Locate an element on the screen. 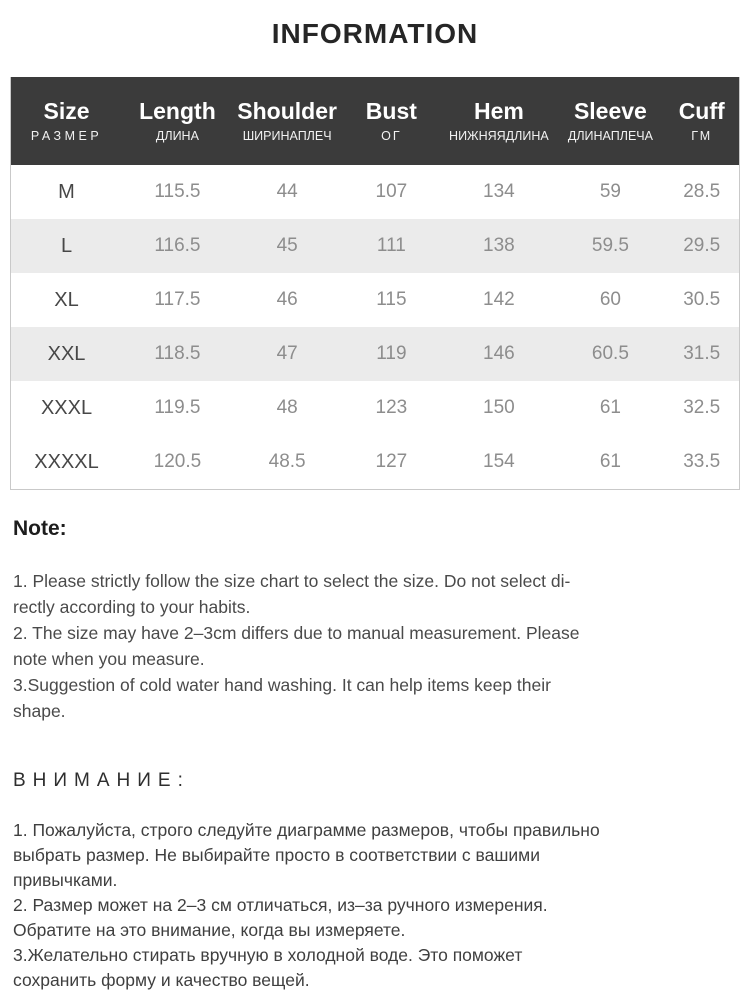 The image size is (750, 1000). shoulder-cell: 45 is located at coordinates (287, 246).